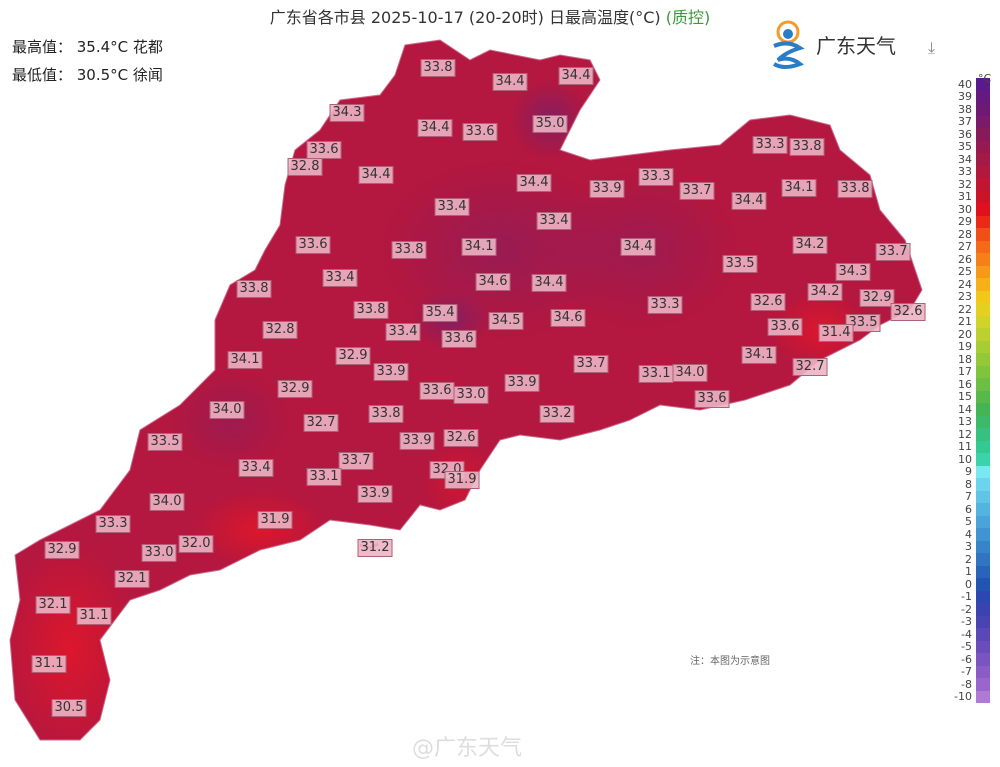 This screenshot has height=767, width=1000. I want to click on legend-row: -8, so click(967, 684).